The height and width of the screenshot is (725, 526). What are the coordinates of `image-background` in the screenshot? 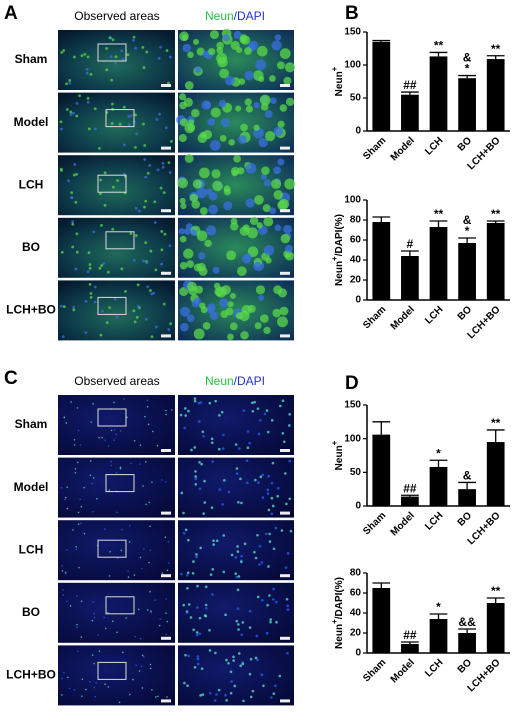 It's located at (116, 185).